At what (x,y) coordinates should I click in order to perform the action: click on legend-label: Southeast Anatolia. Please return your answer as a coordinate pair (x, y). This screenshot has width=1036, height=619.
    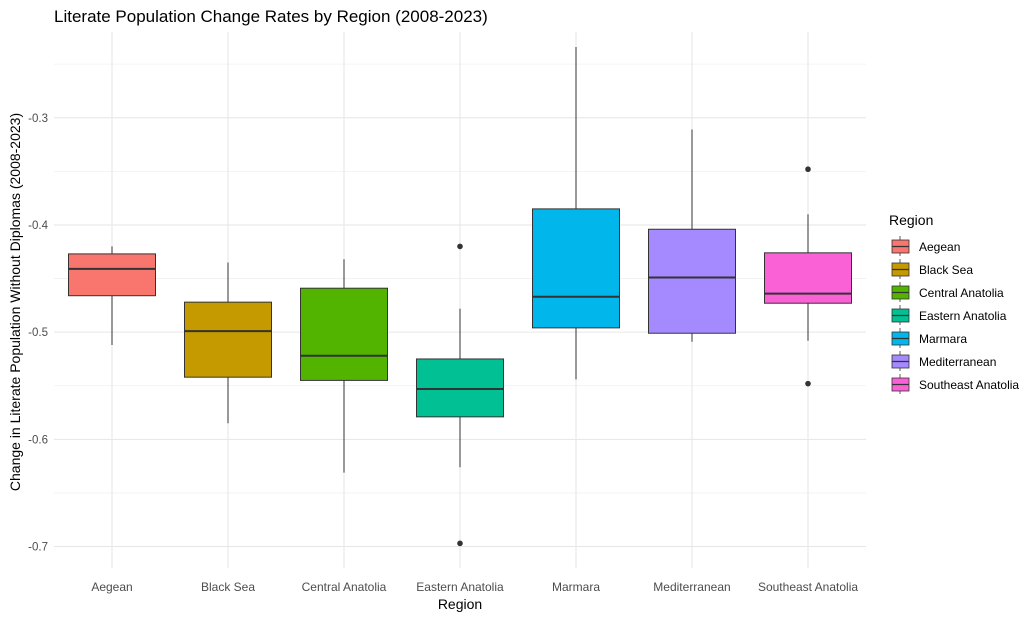
    Looking at the image, I should click on (969, 385).